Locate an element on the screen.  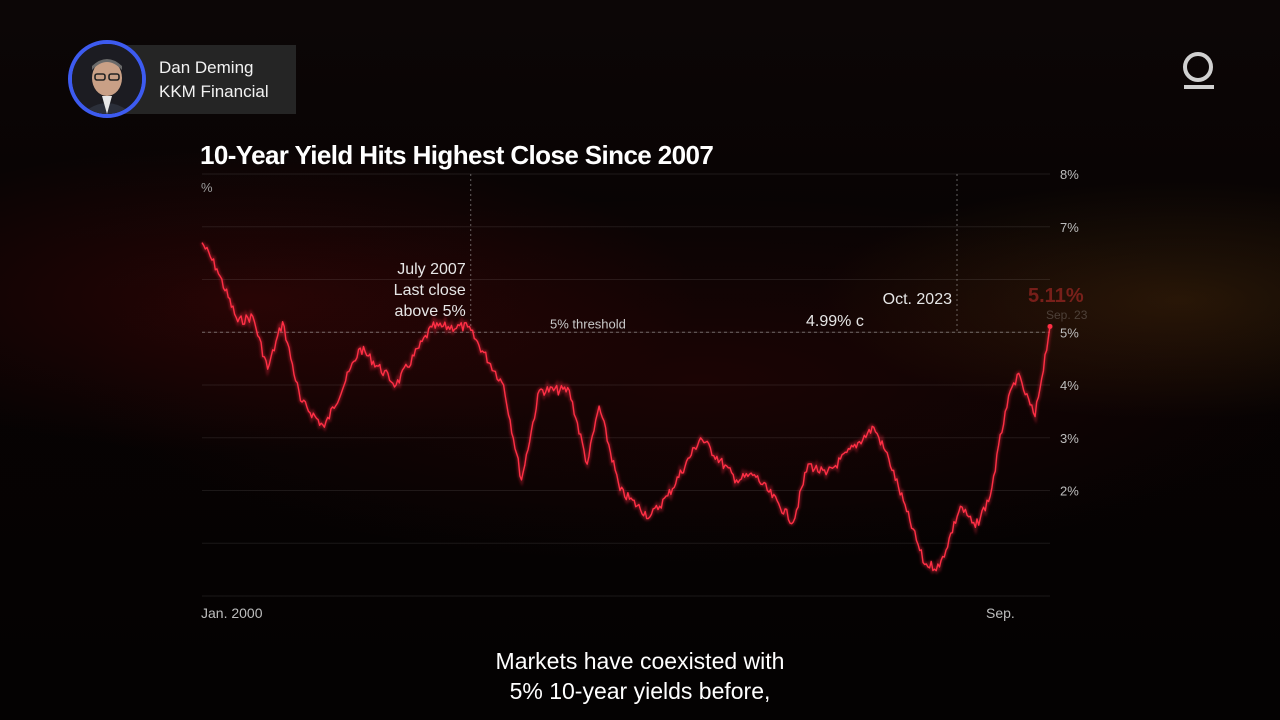
july-2007-annotation: July 2007 is located at coordinates (431, 269).